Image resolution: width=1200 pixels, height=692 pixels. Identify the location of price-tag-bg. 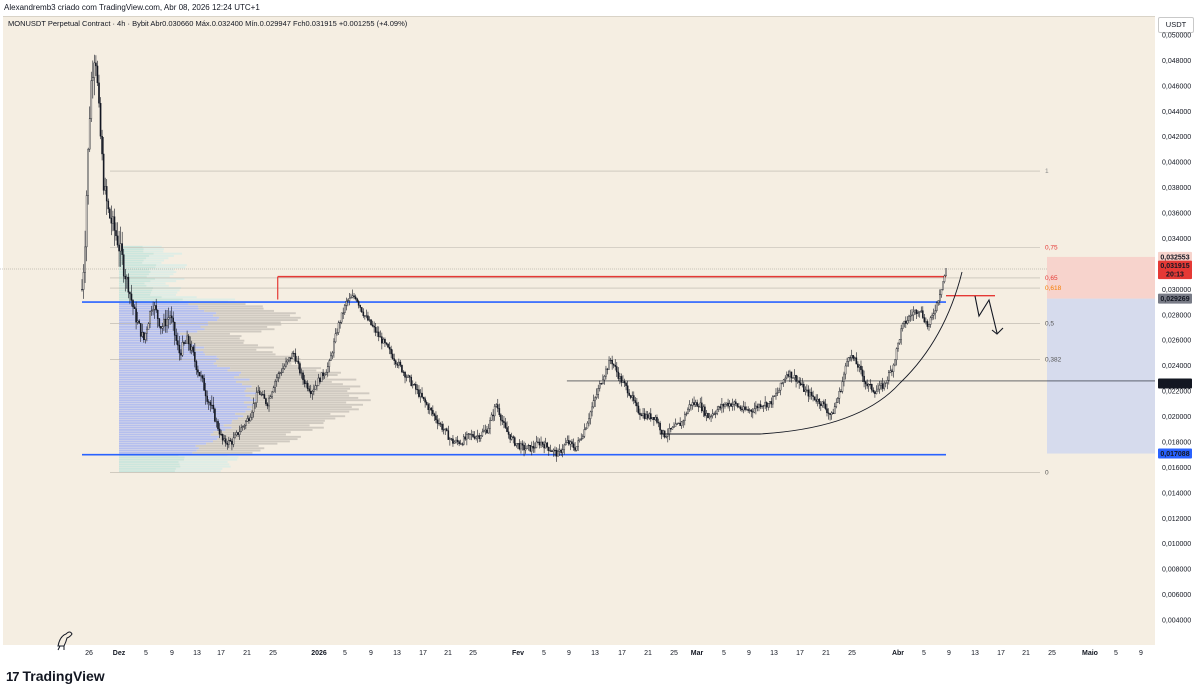
(1175, 383).